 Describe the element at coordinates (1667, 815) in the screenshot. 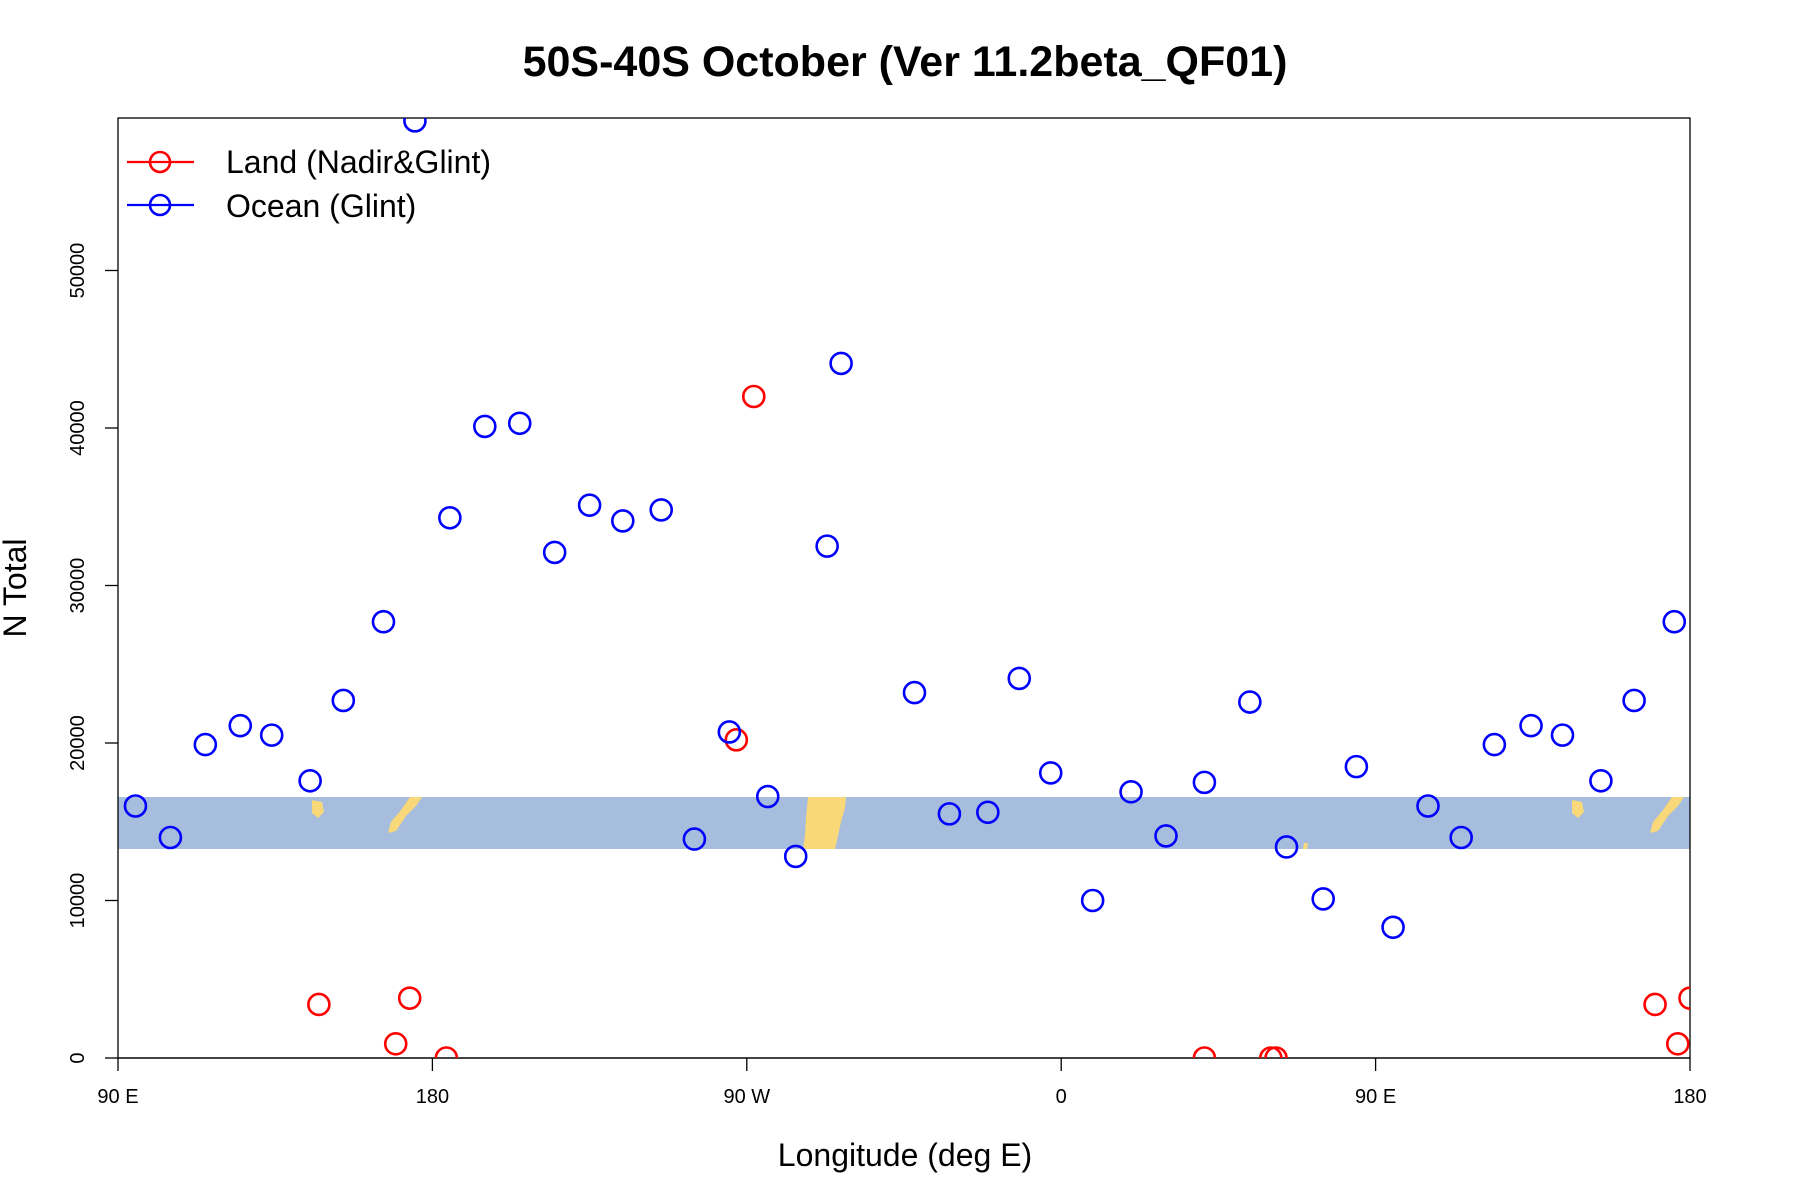

I see `land-shape-new-zealand-east` at that location.